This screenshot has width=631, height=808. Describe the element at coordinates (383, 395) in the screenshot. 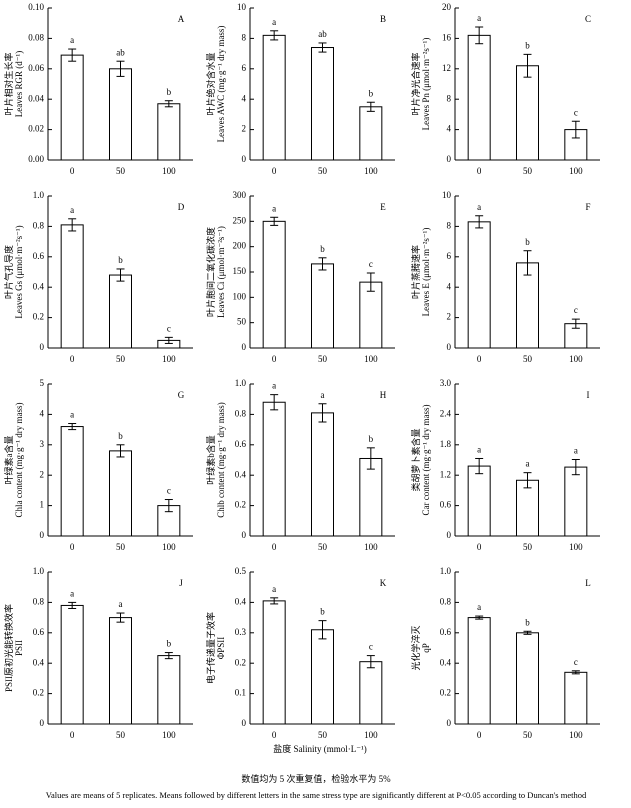

I see `panel-label: H` at that location.